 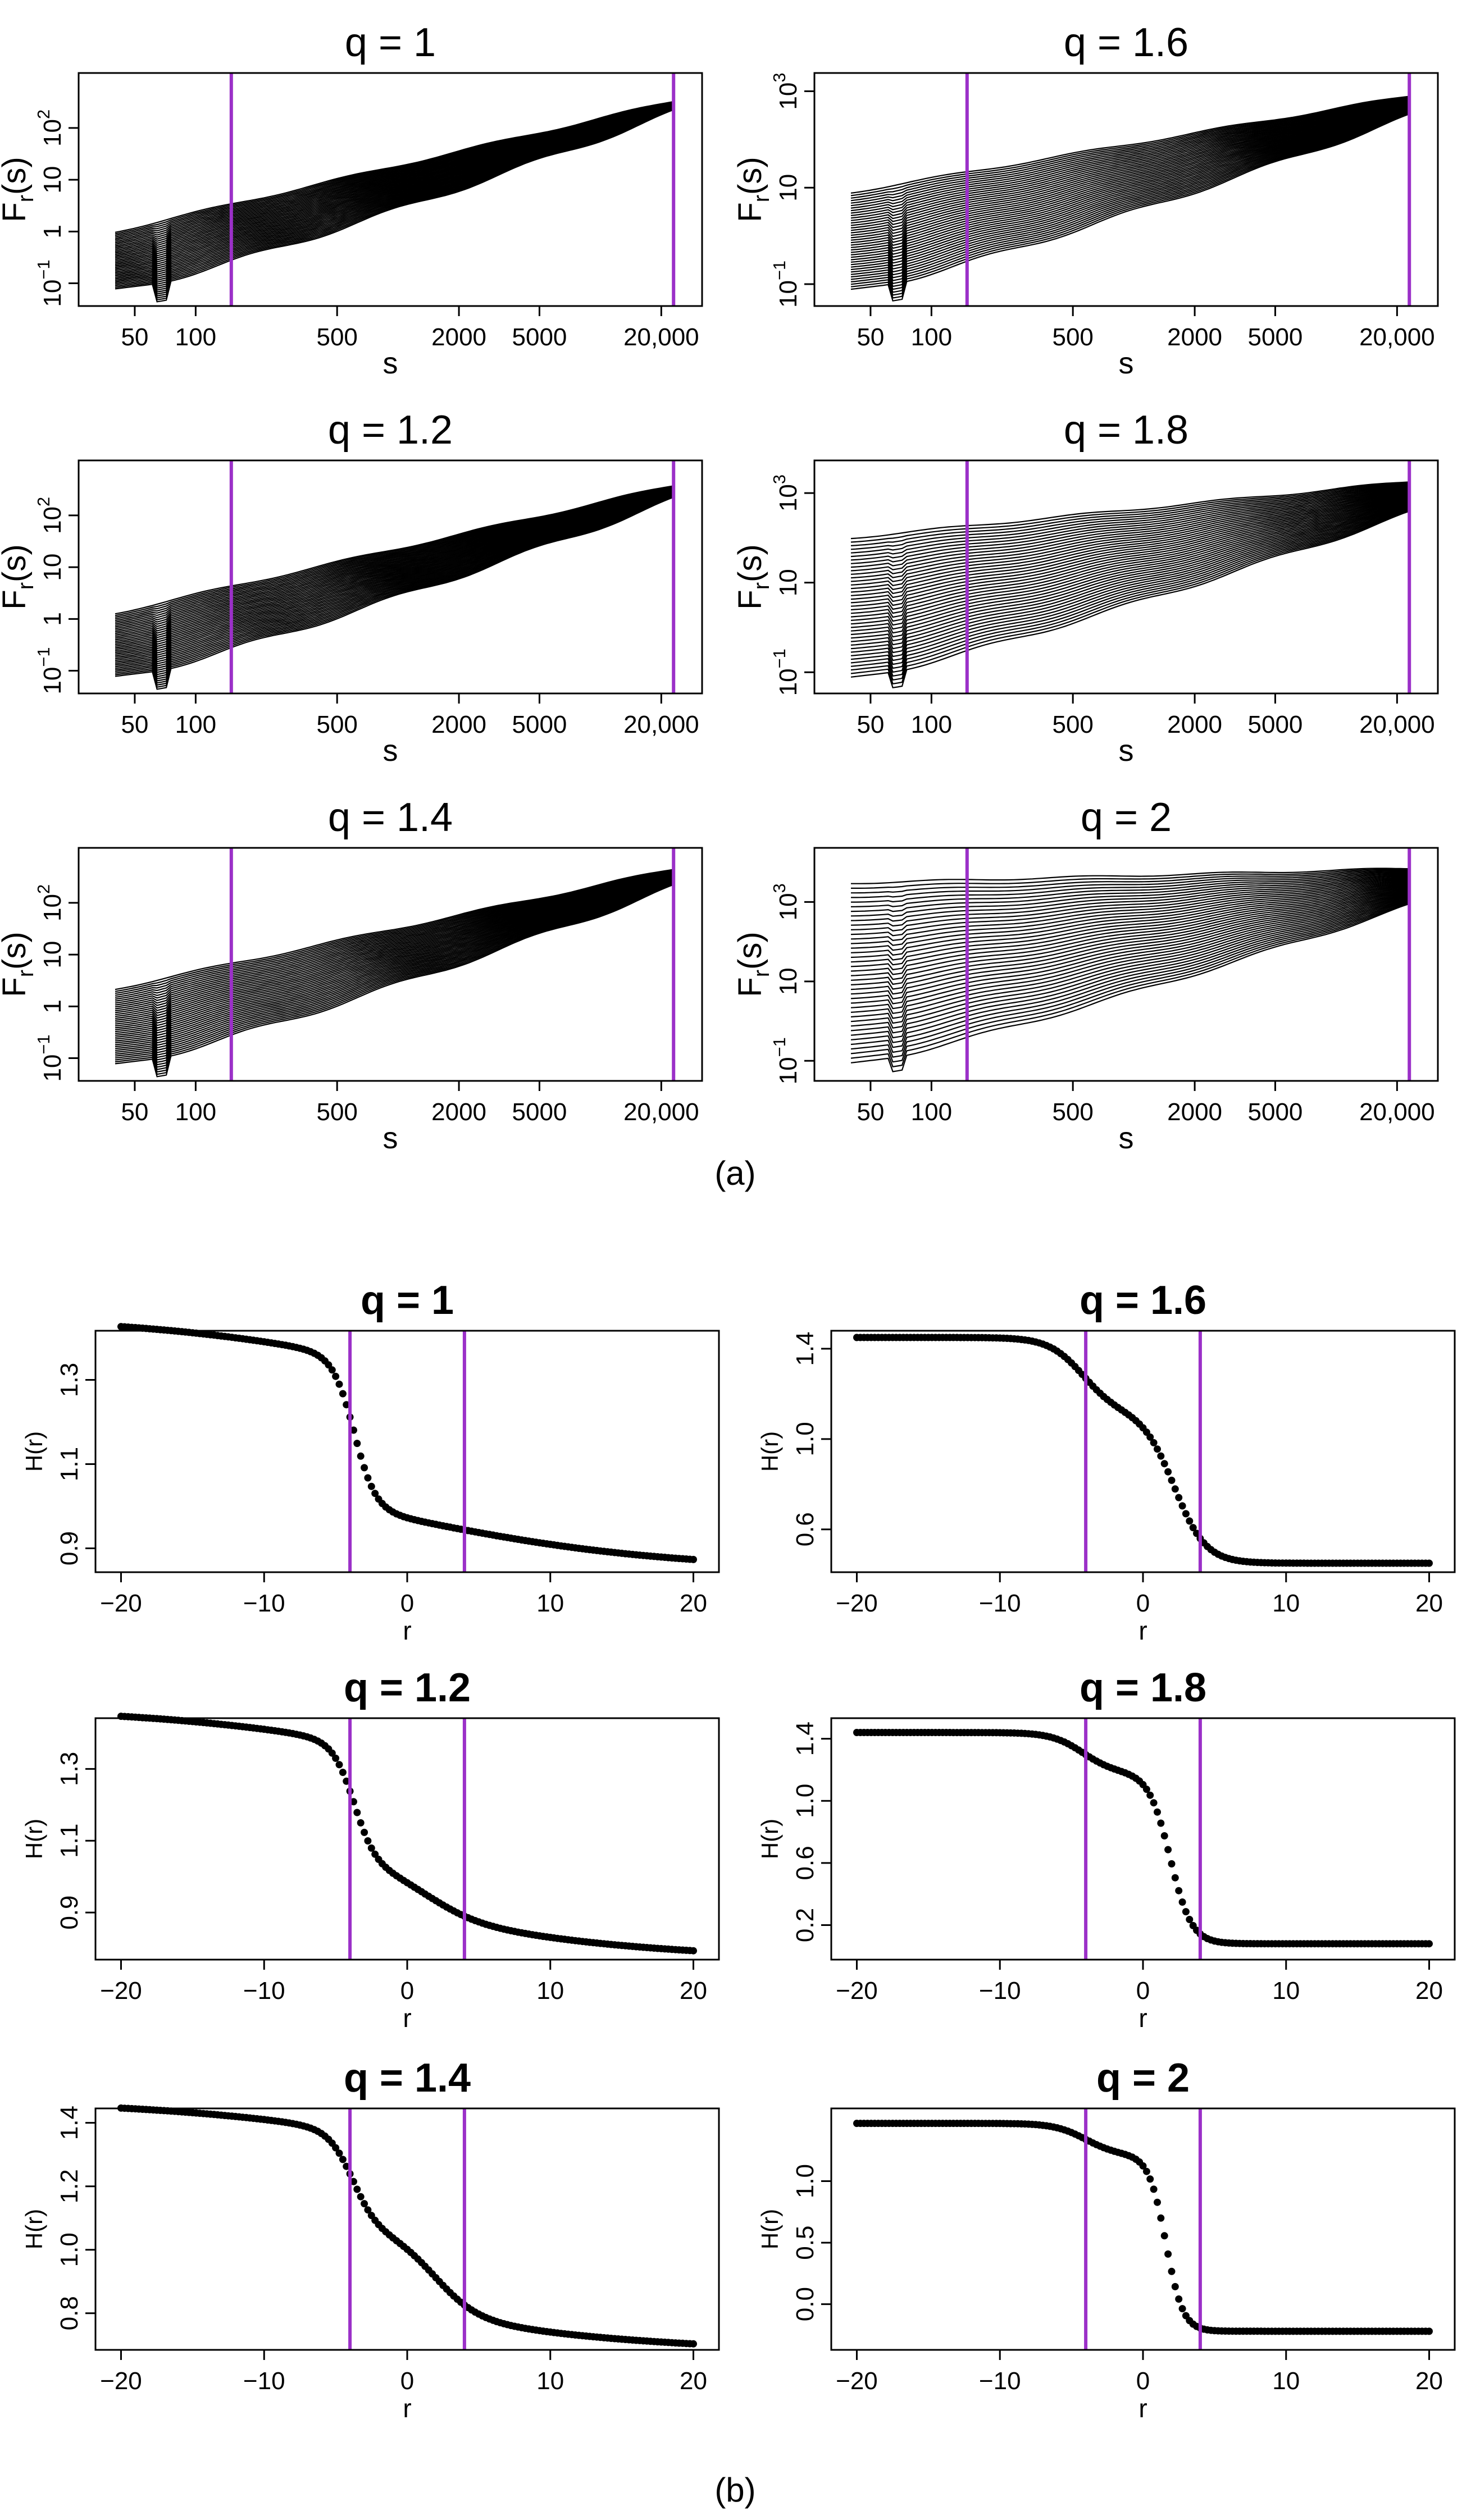 I want to click on y-tick-label: 10², so click(x=50, y=515).